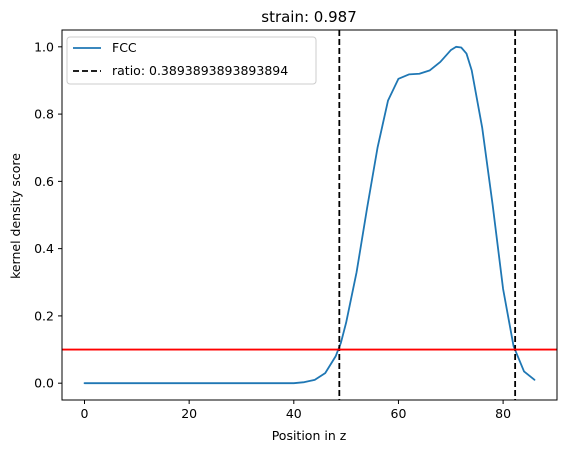 Image resolution: width=567 pixels, height=457 pixels. Describe the element at coordinates (44, 383) in the screenshot. I see `y-tick-label: 0.0` at that location.